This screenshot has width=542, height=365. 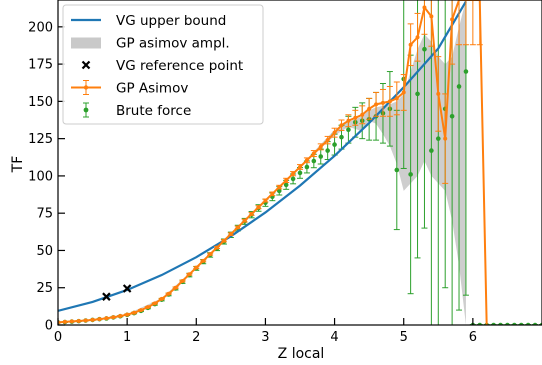 What do you see at coordinates (40, 102) in the screenshot?
I see `y-tick-label: 150` at bounding box center [40, 102].